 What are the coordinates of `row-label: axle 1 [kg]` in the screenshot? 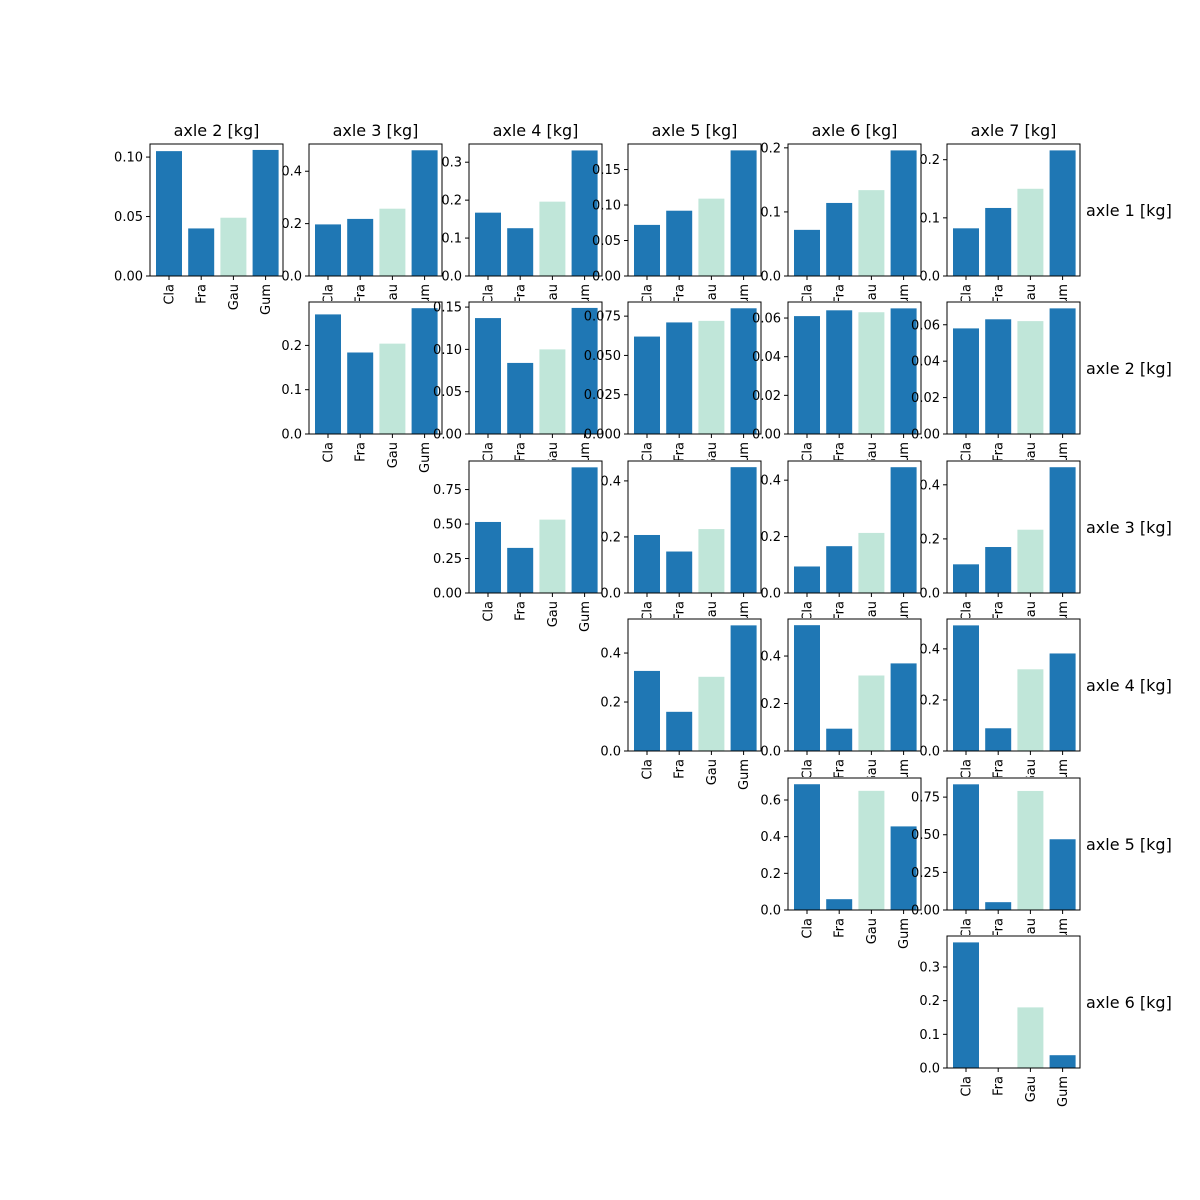 It's located at (1129, 210).